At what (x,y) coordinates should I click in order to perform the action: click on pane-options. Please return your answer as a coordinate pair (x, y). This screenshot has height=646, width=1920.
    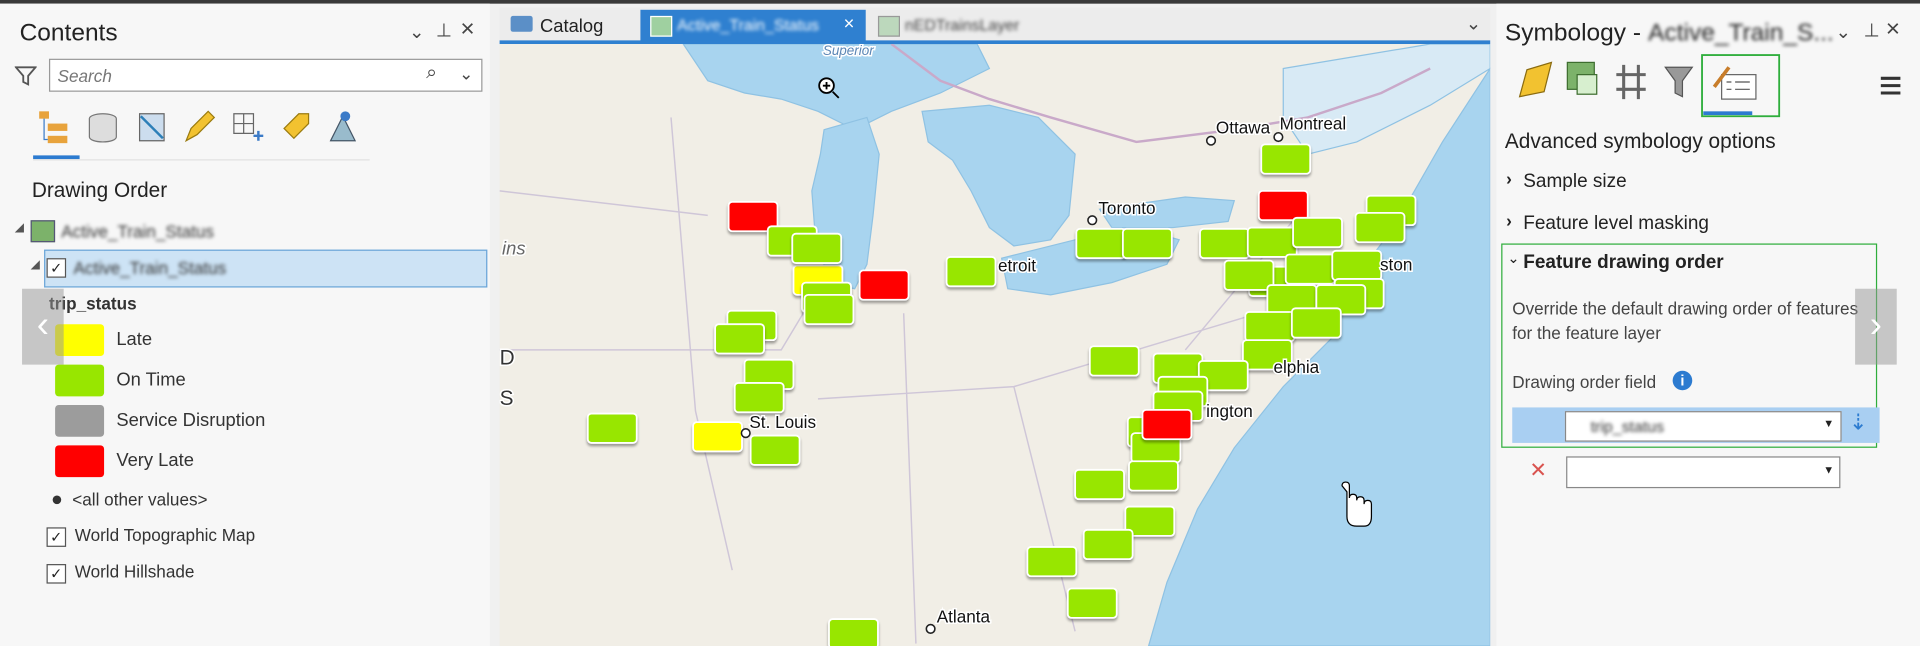
    Looking at the image, I should click on (1890, 85).